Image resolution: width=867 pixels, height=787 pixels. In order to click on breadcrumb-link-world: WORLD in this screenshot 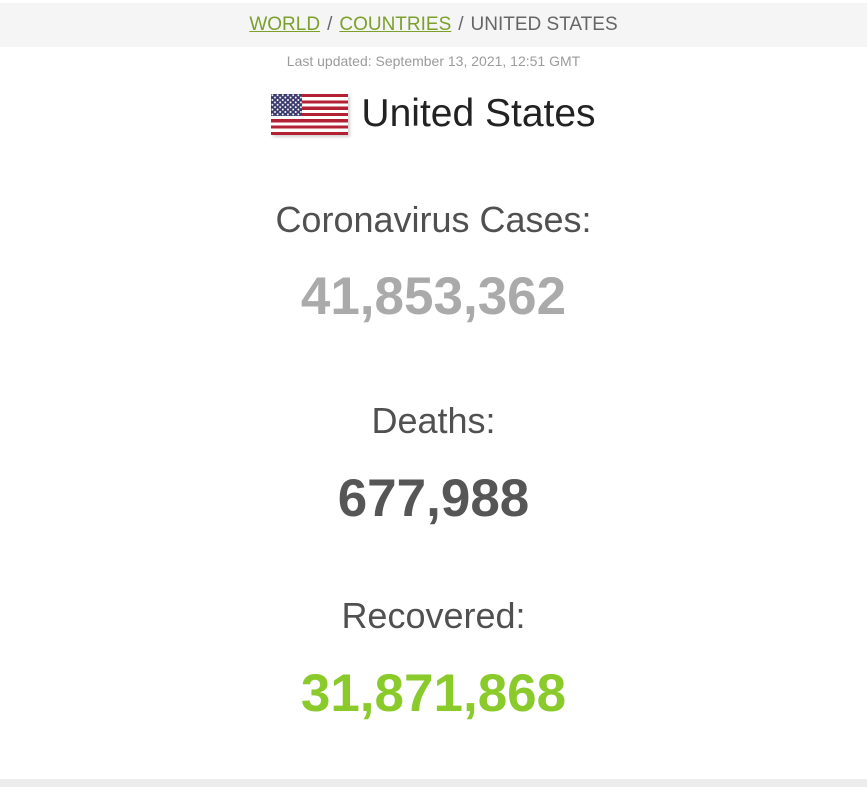, I will do `click(285, 24)`.